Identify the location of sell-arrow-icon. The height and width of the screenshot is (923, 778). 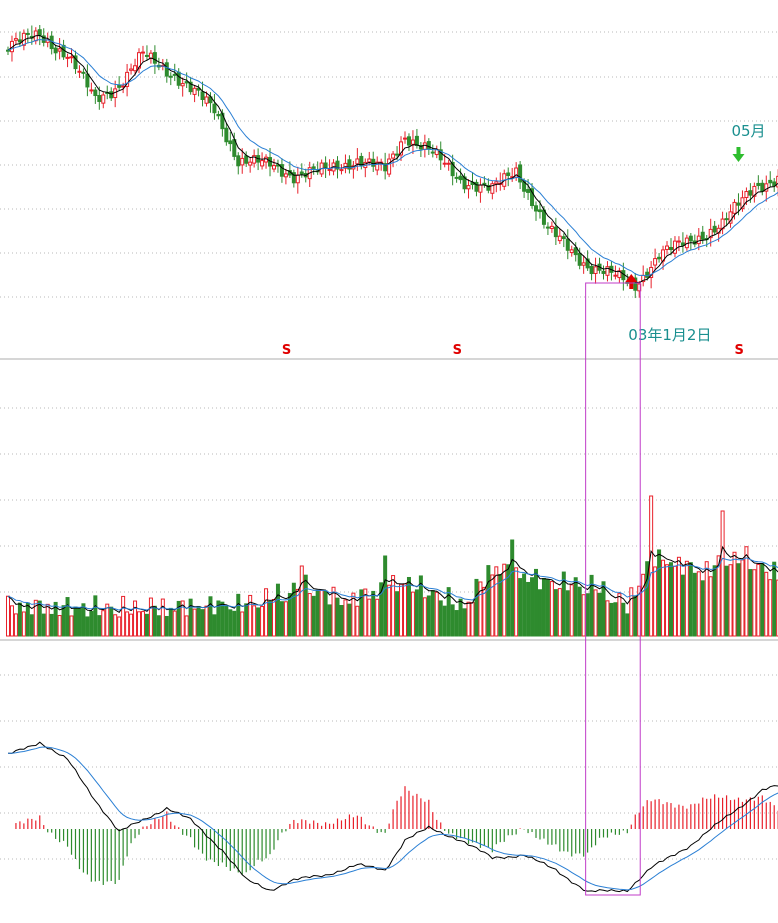
(738, 154).